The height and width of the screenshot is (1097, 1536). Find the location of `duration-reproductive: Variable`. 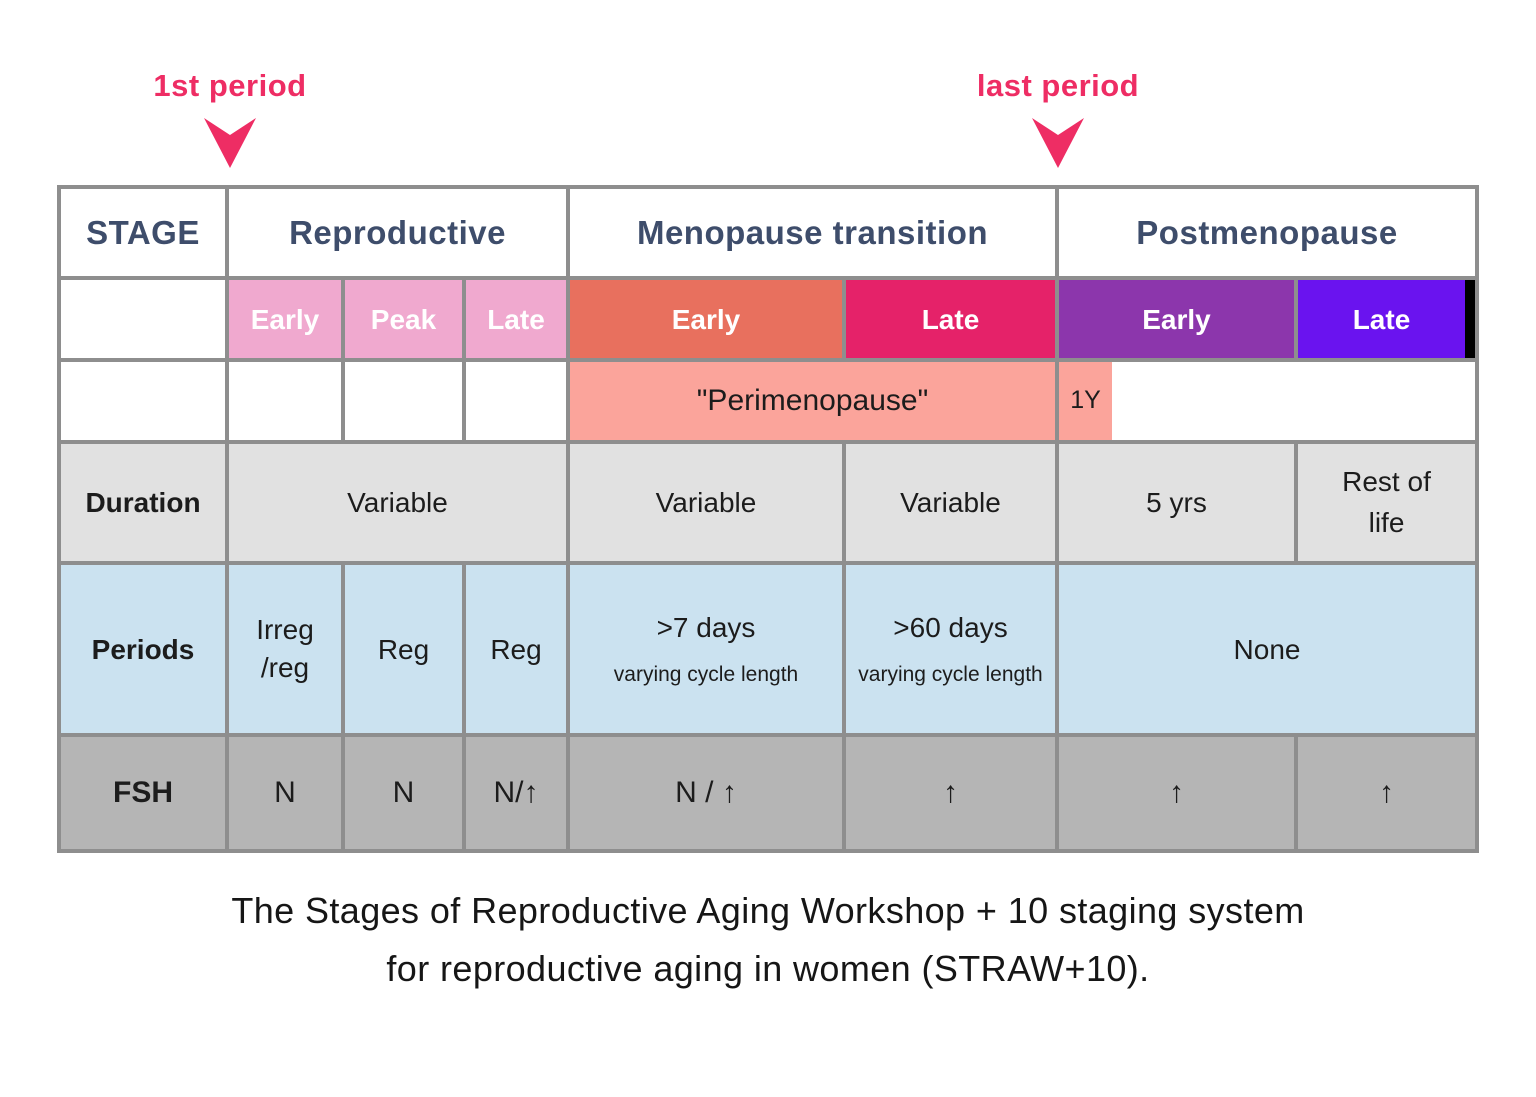

duration-reproductive: Variable is located at coordinates (397, 502).